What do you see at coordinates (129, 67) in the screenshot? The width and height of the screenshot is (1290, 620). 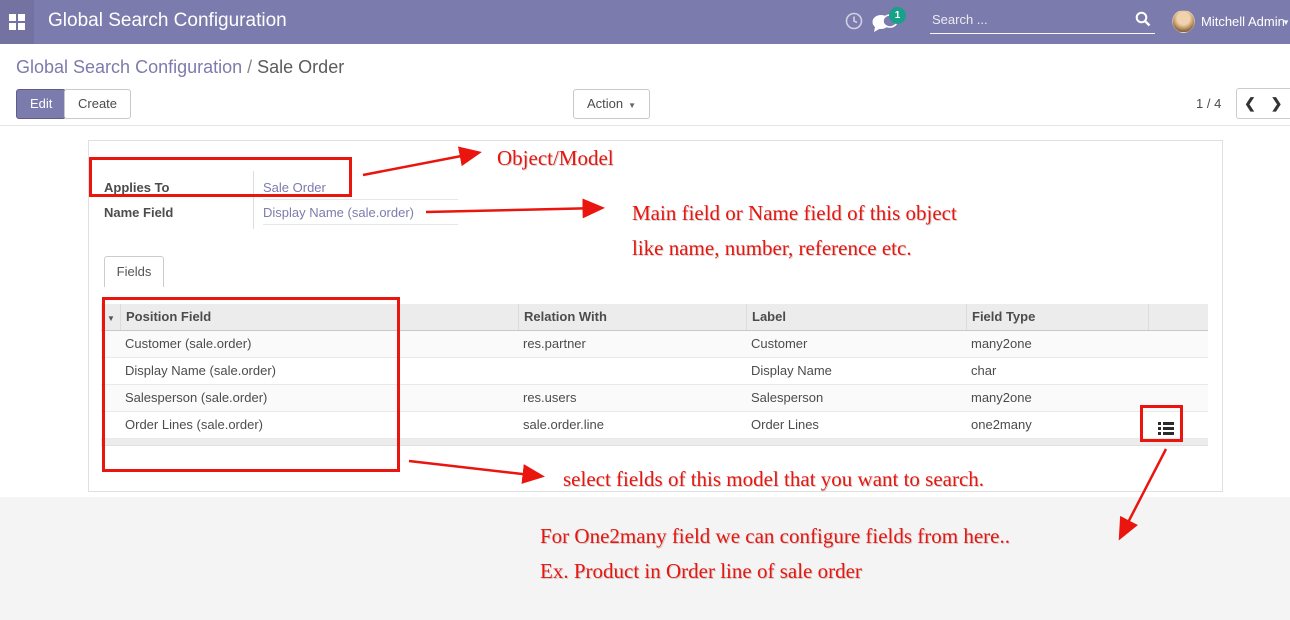 I see `breadcrumb-parent-link: Global Search Configuration` at bounding box center [129, 67].